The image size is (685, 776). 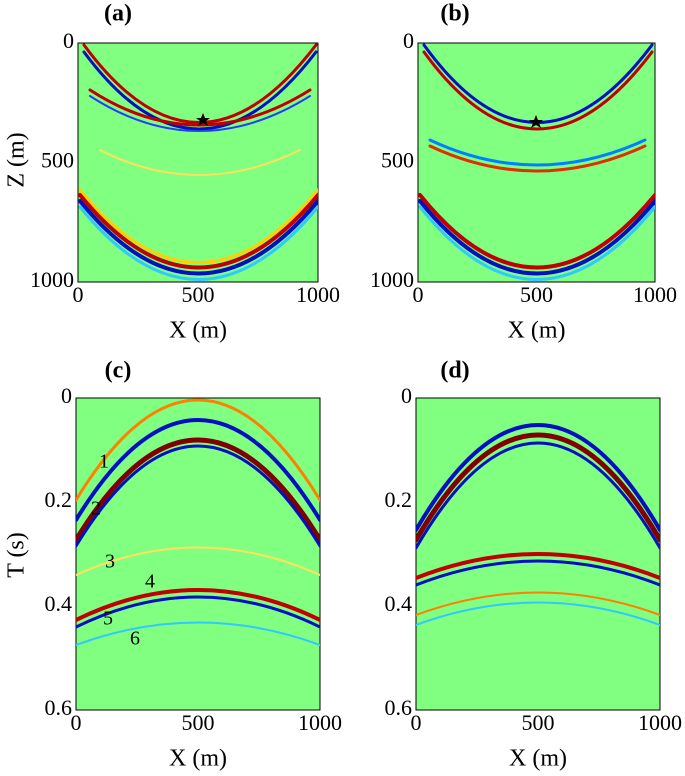 I want to click on event-number: 5, so click(x=108, y=619).